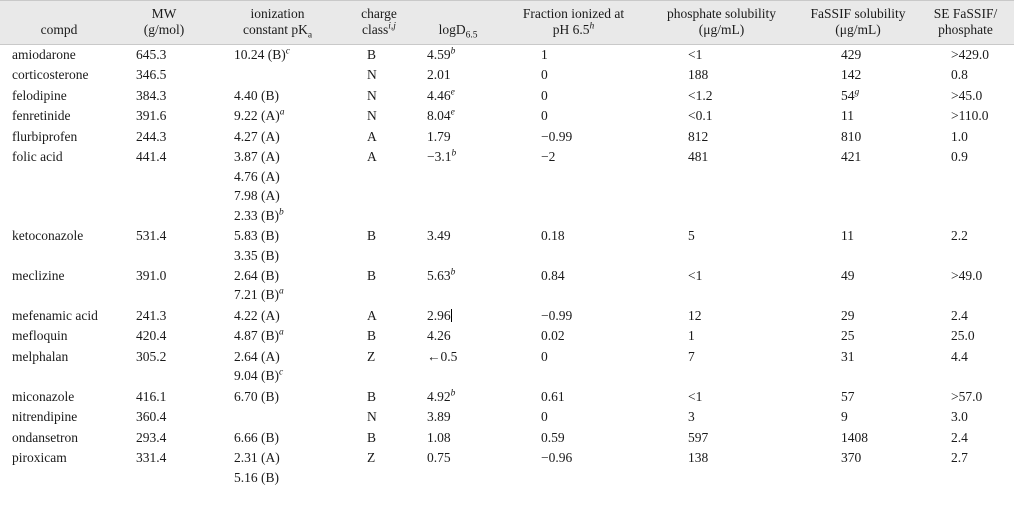  Describe the element at coordinates (858, 13) in the screenshot. I see `column-header-line1: FaSSIF solubility` at that location.